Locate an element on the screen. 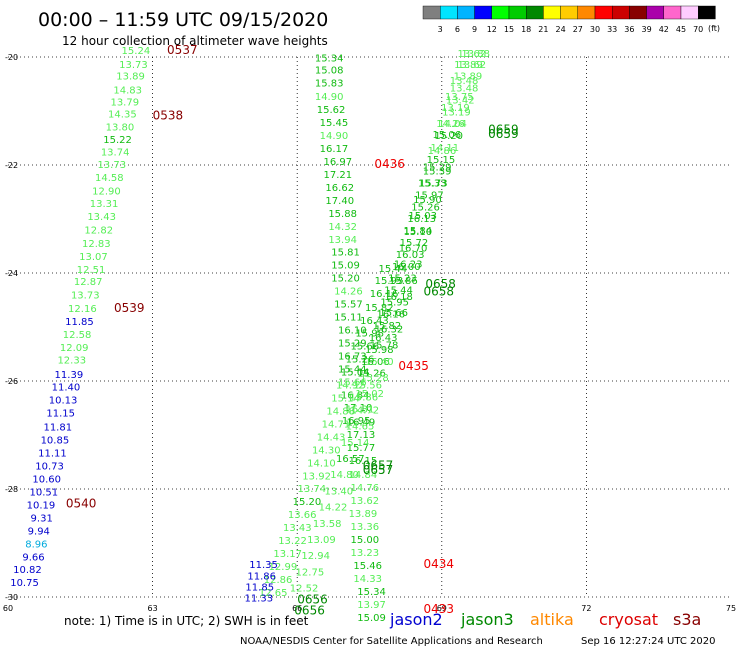  x-tick-label: 60 is located at coordinates (8, 608).